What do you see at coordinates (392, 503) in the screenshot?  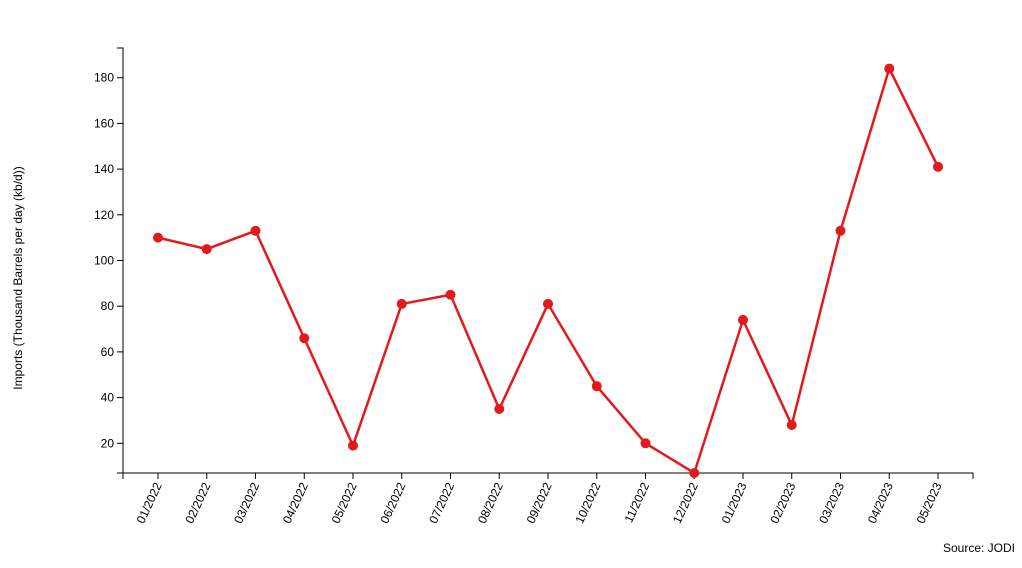 I see `x-tick-label: 06/2022` at bounding box center [392, 503].